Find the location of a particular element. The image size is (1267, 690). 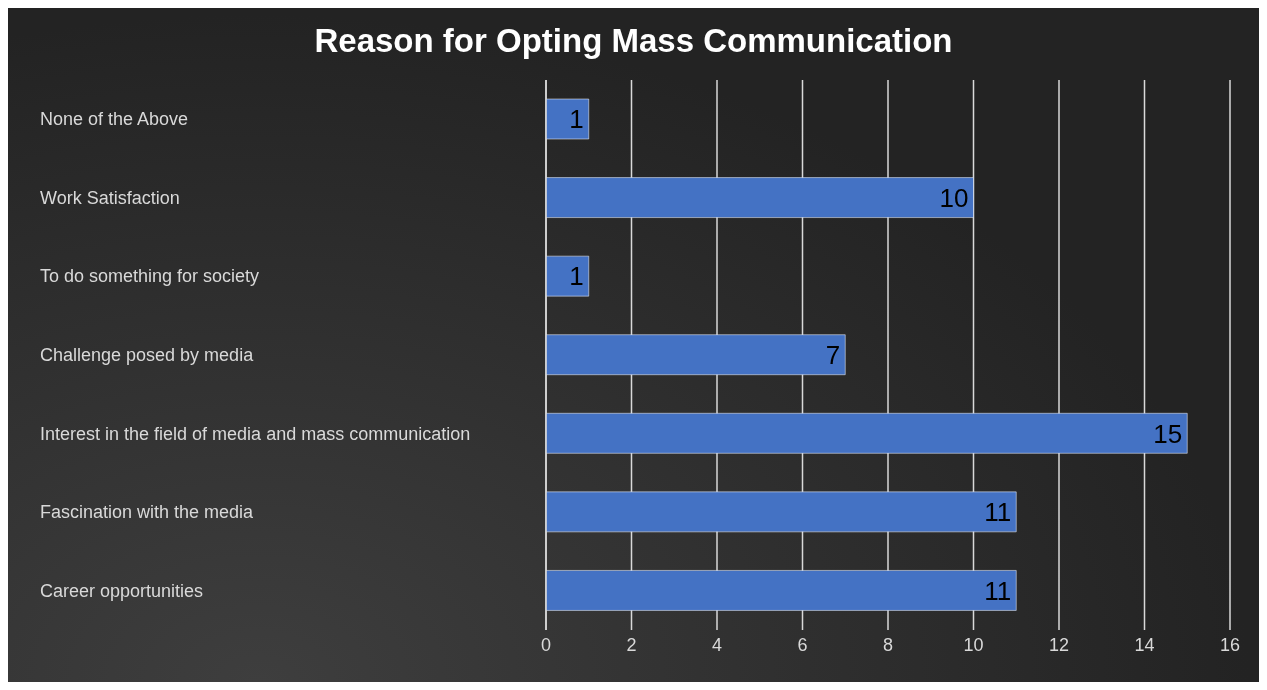

data-label: 7 is located at coordinates (833, 354).